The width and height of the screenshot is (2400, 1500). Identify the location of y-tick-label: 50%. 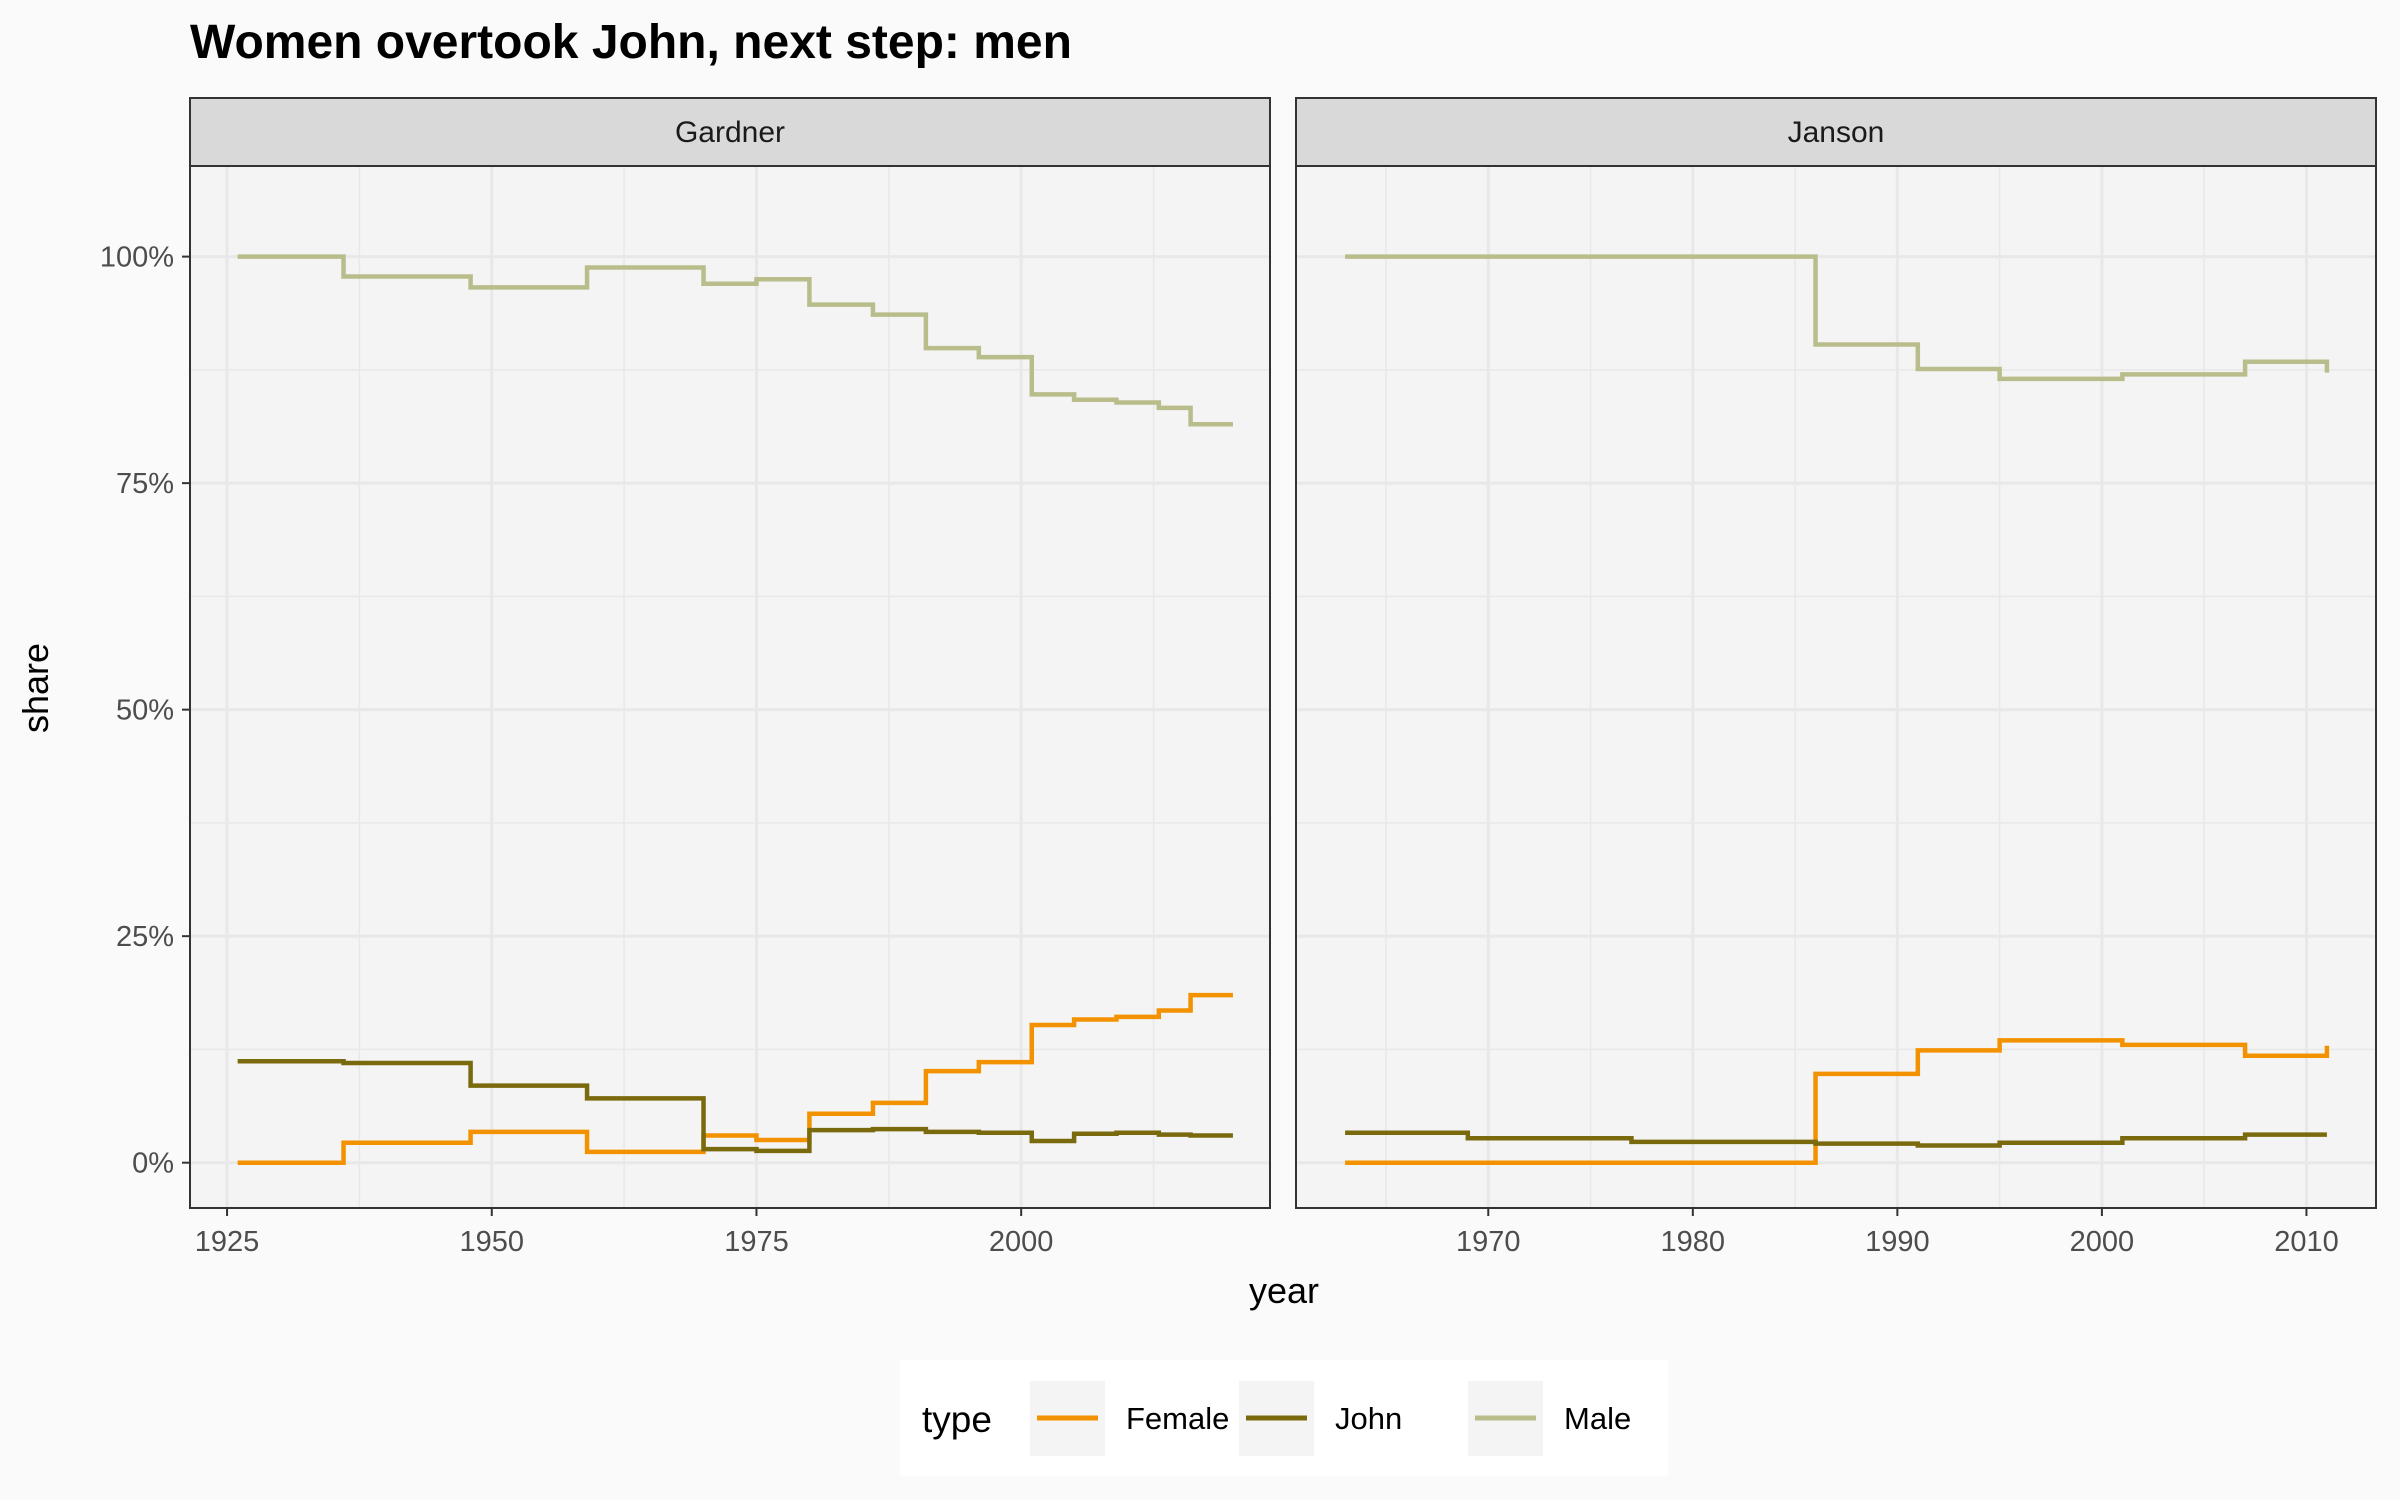
(145, 711).